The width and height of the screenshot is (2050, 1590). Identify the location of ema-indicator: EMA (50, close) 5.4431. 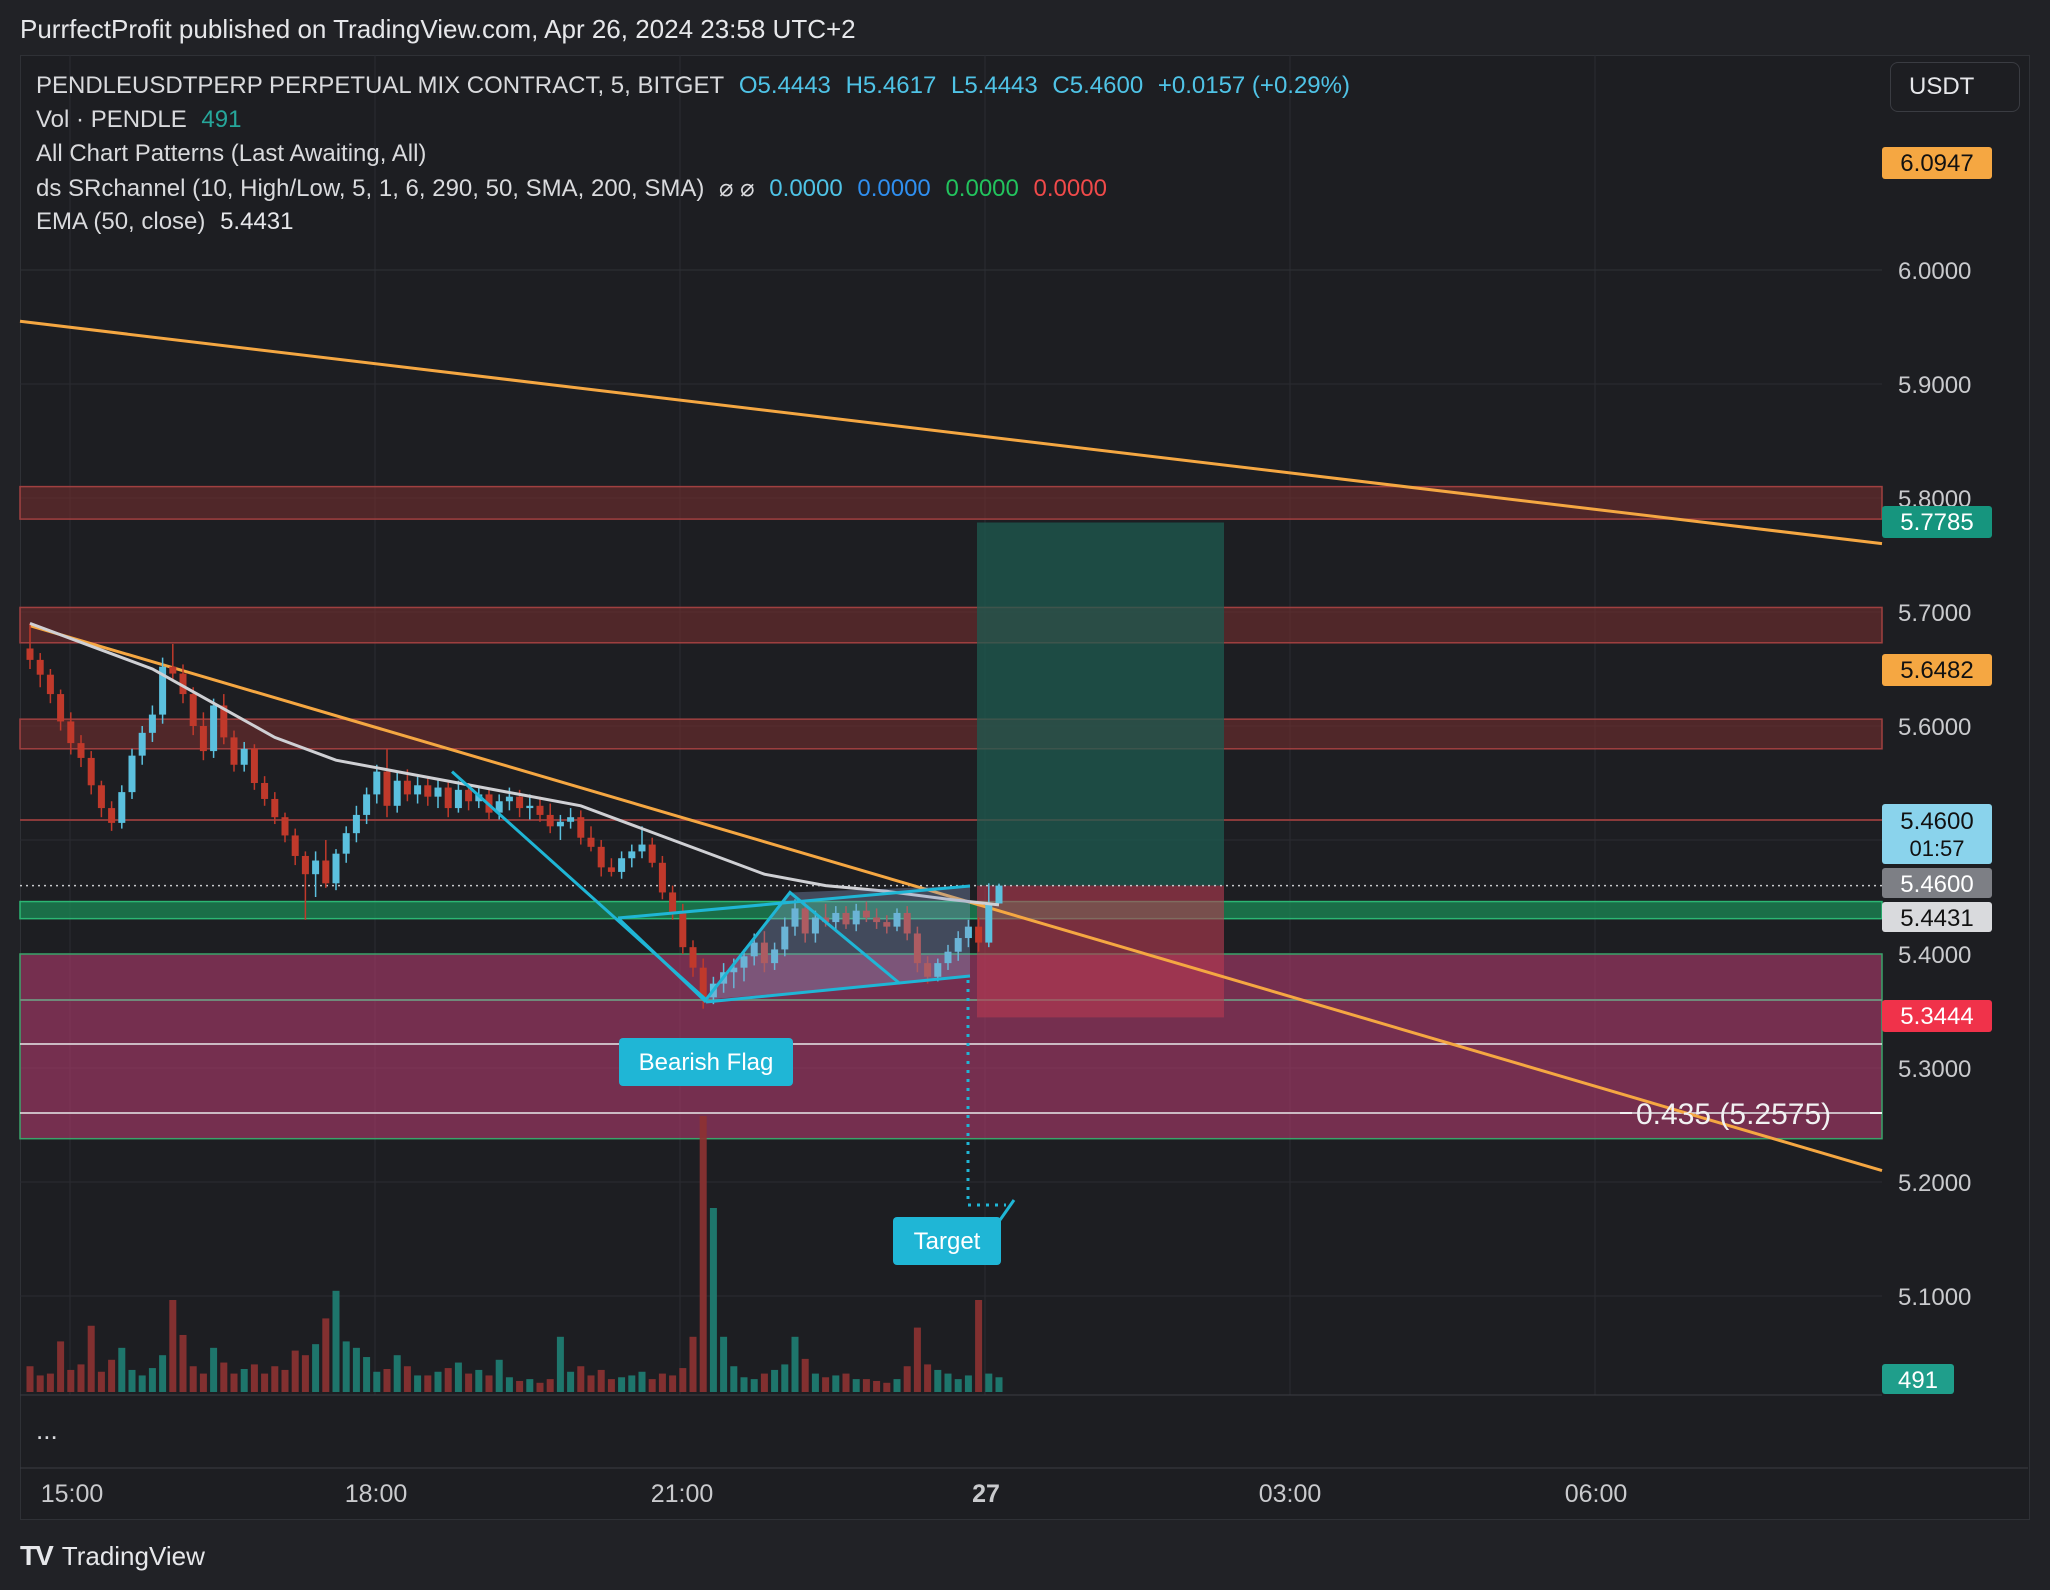
(168, 222).